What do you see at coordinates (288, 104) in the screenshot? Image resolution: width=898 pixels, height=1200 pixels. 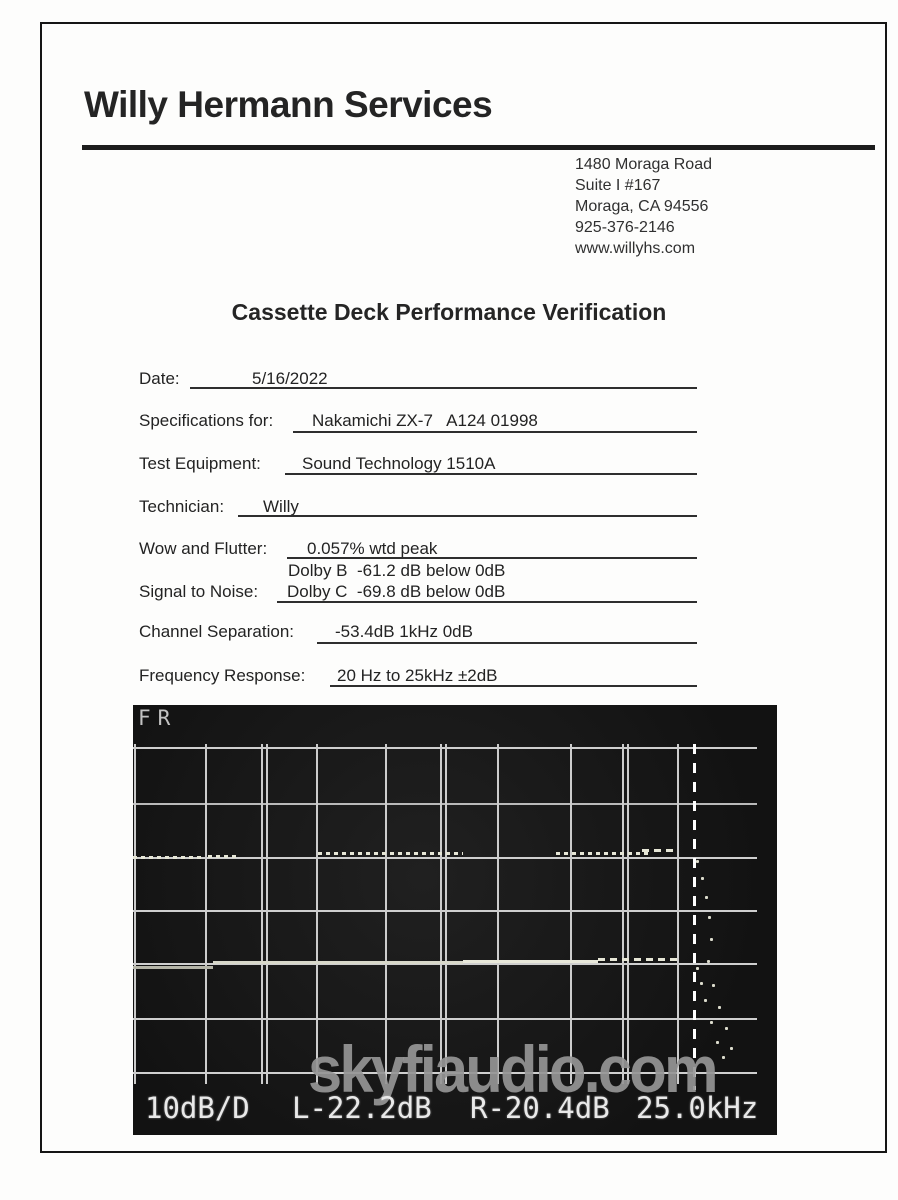 I see `company-name: Willy Hermann Services` at bounding box center [288, 104].